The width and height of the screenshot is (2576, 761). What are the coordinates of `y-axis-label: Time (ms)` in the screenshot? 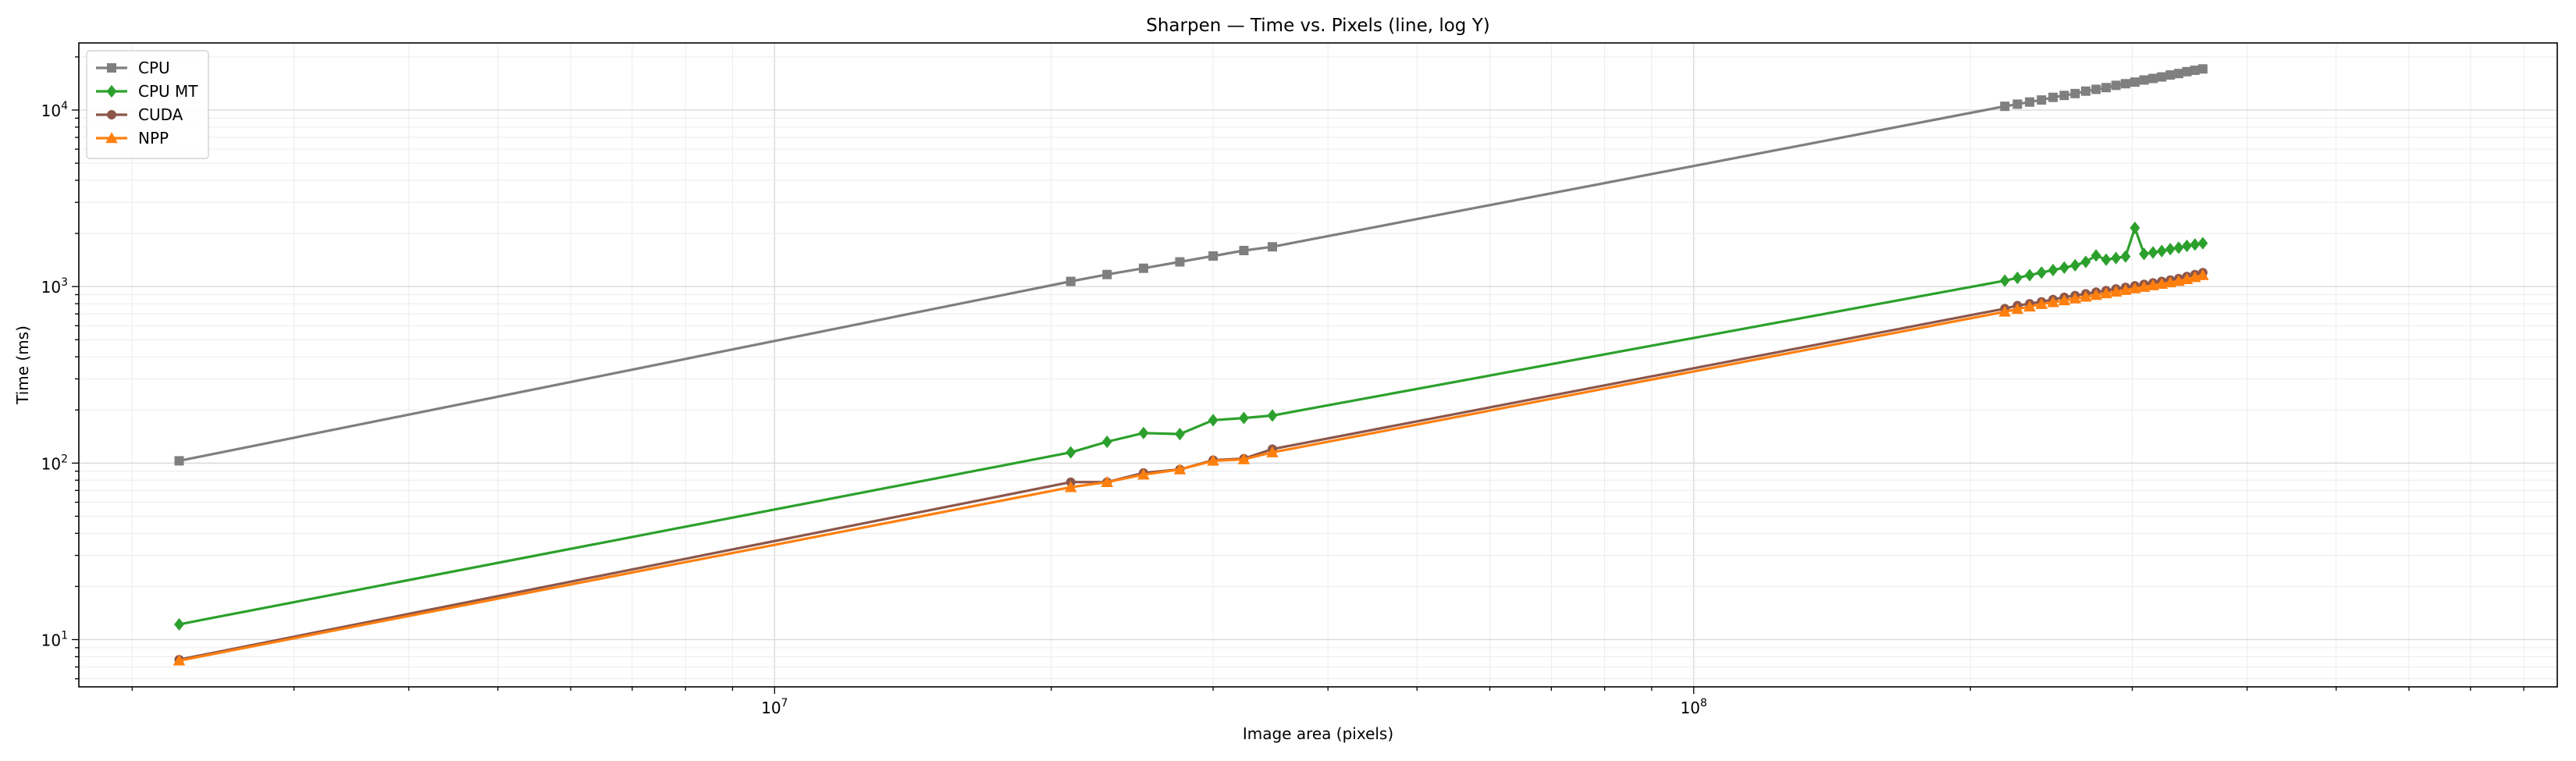 It's located at (22, 365).